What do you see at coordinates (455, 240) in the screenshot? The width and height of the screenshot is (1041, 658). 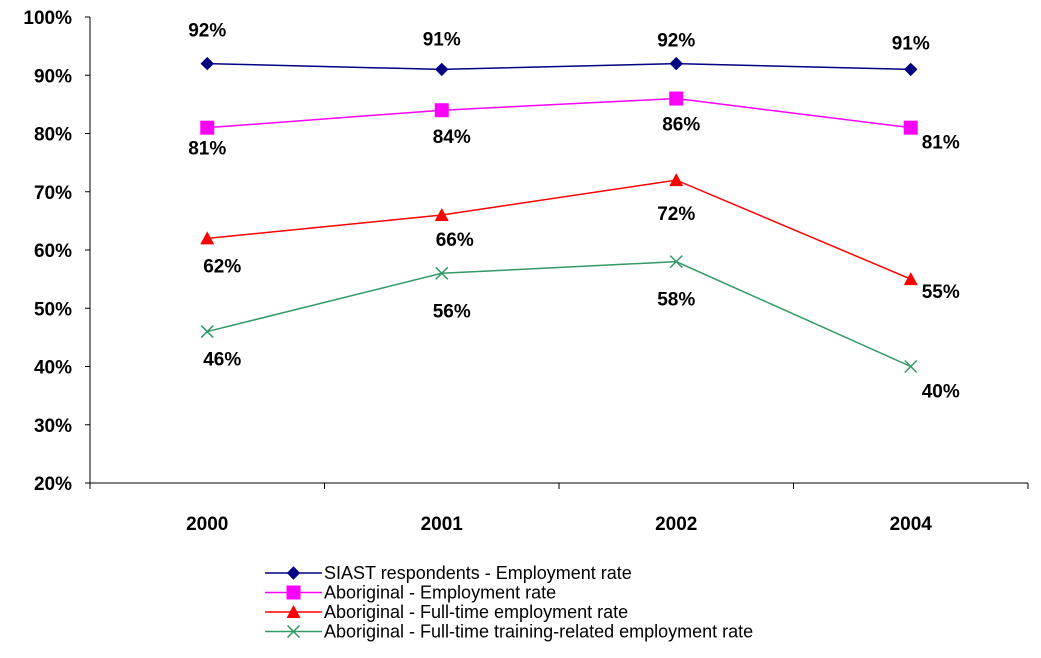 I see `data-label: 66%` at bounding box center [455, 240].